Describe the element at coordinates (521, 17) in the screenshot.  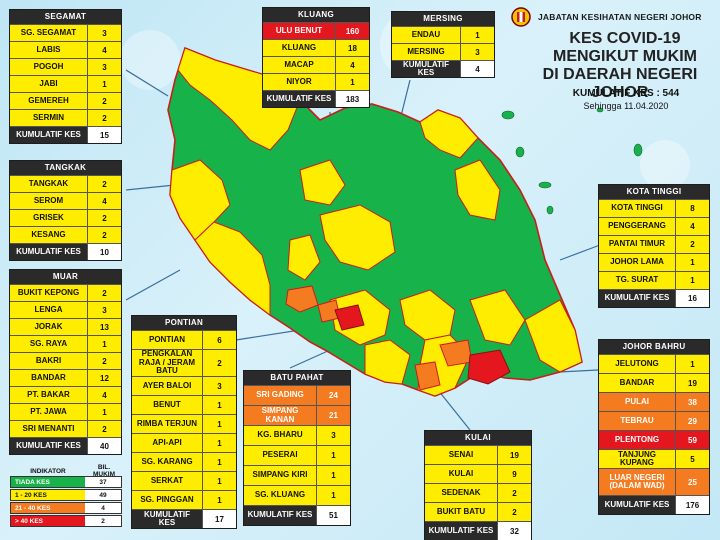
I see `jata-emblem-icon` at that location.